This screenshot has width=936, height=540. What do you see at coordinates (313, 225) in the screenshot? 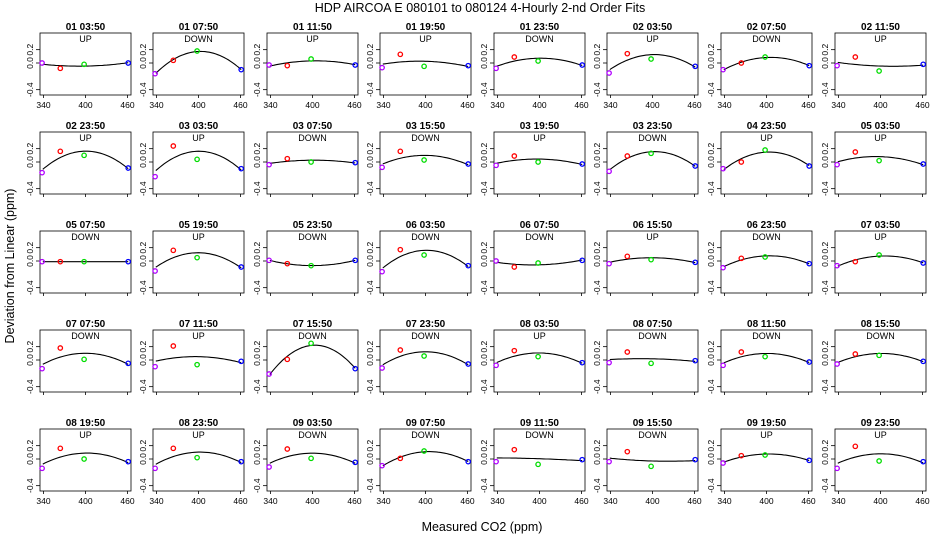
I see `panel-label: 05 23:50` at bounding box center [313, 225].